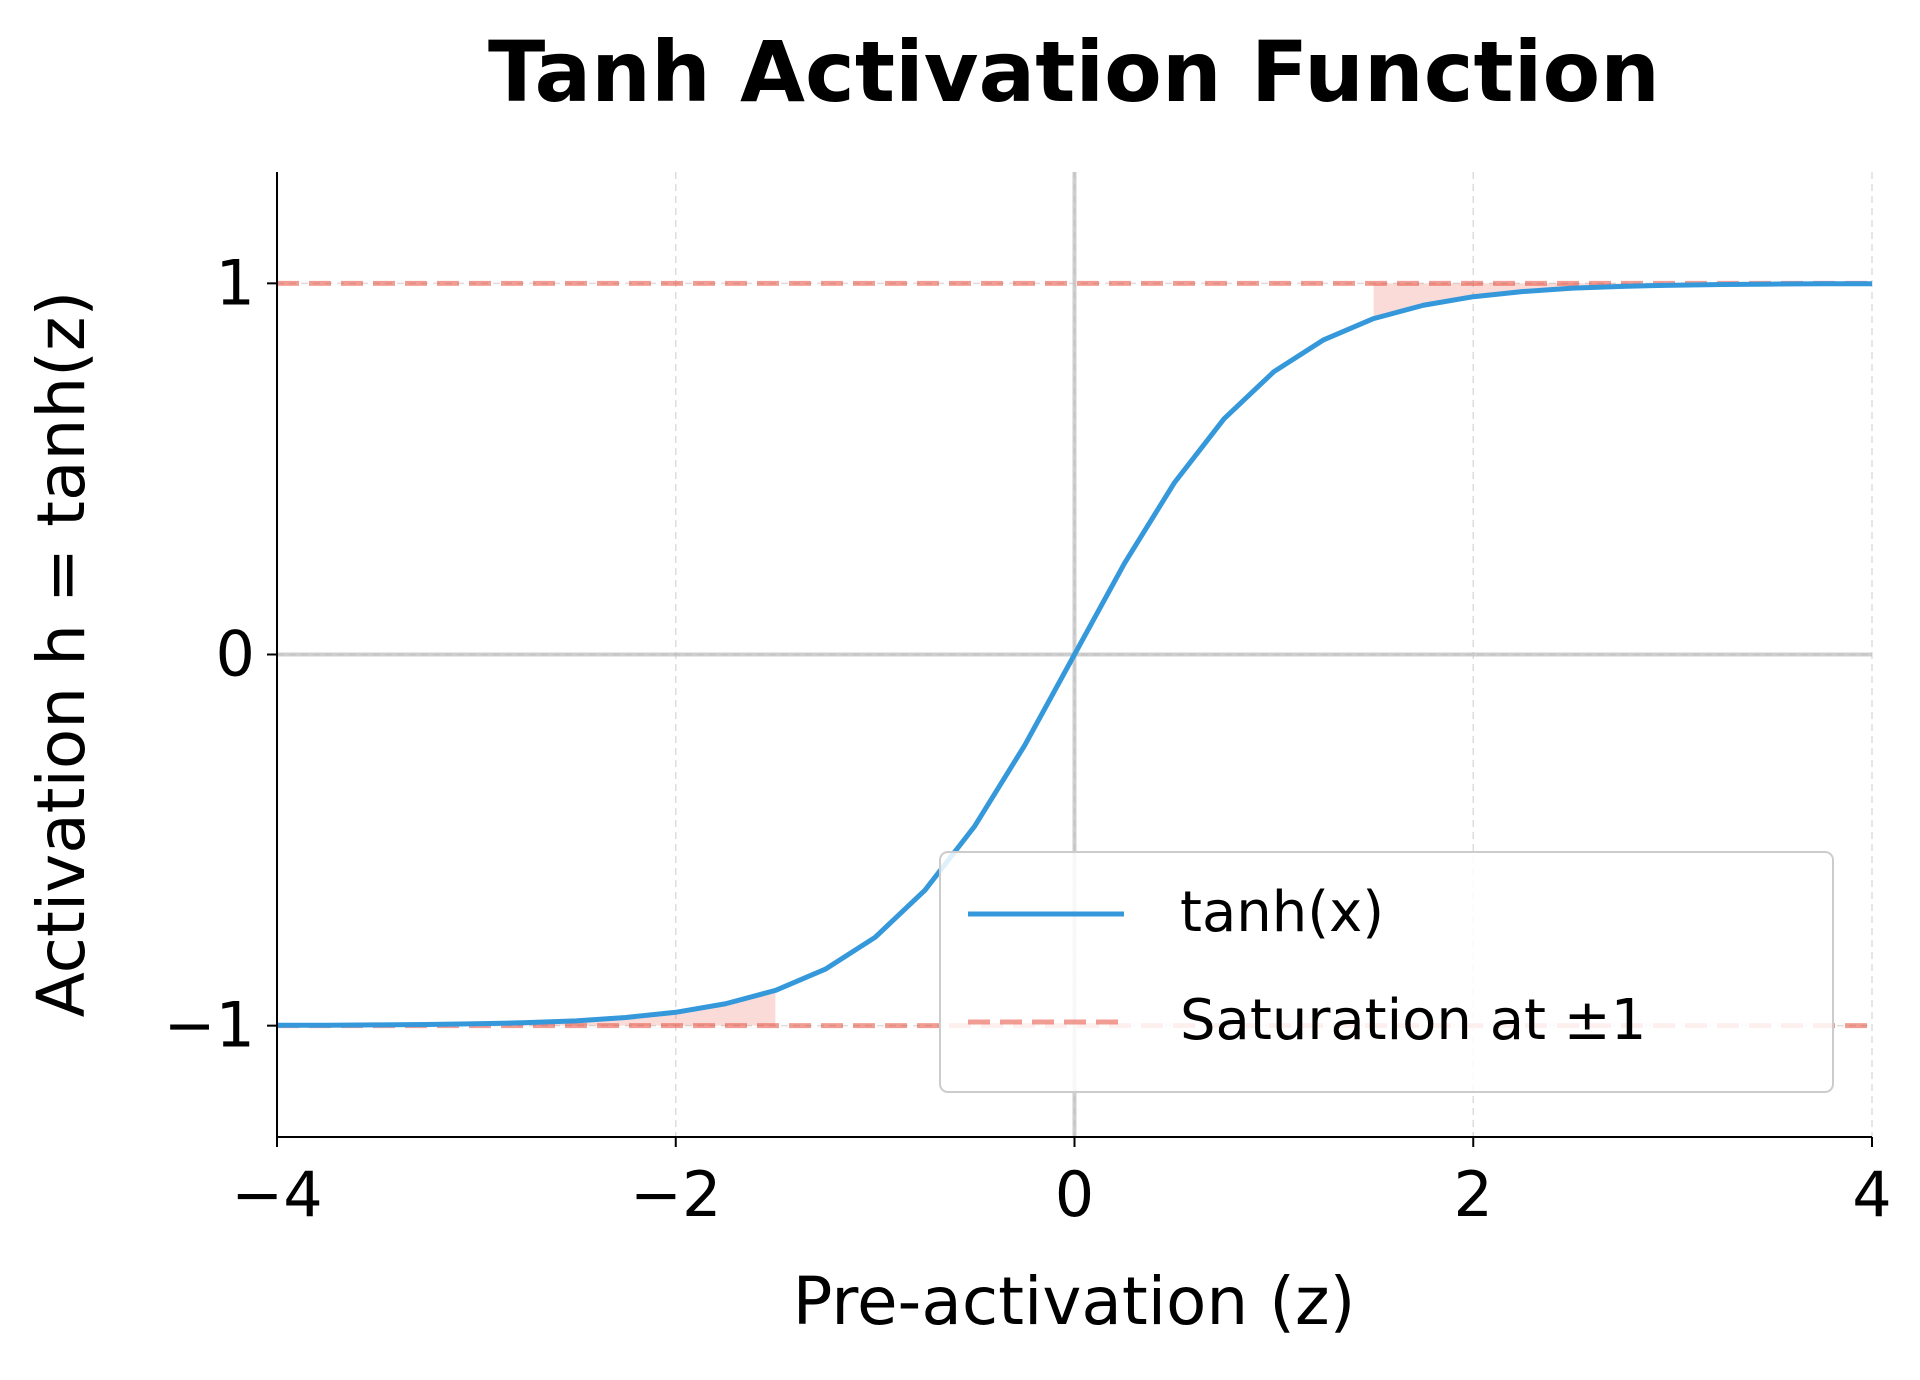 Image resolution: width=1920 pixels, height=1380 pixels. Describe the element at coordinates (61, 654) in the screenshot. I see `y-axis-label: Activation h = tanh(z)` at that location.